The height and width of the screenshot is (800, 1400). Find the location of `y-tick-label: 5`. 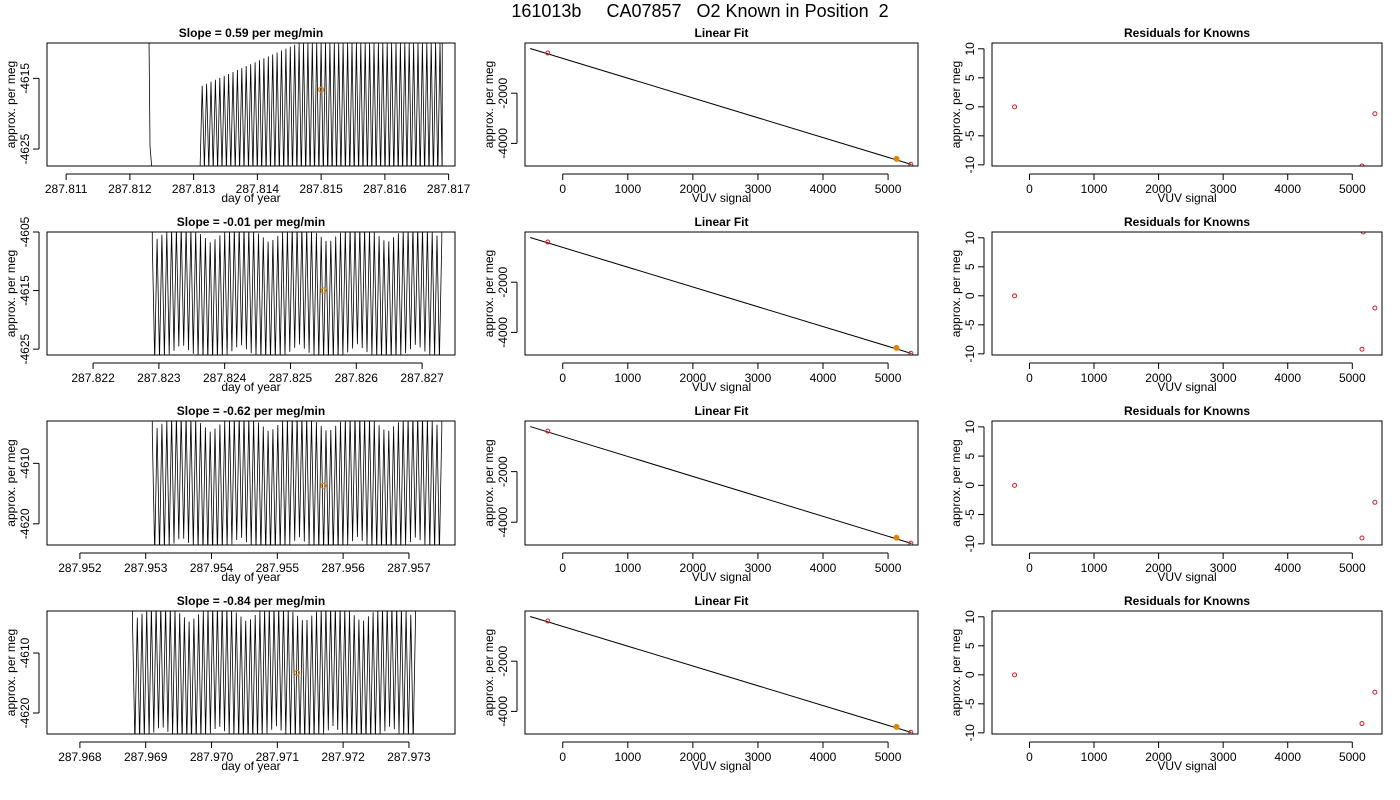

y-tick-label: 5 is located at coordinates (970, 266).